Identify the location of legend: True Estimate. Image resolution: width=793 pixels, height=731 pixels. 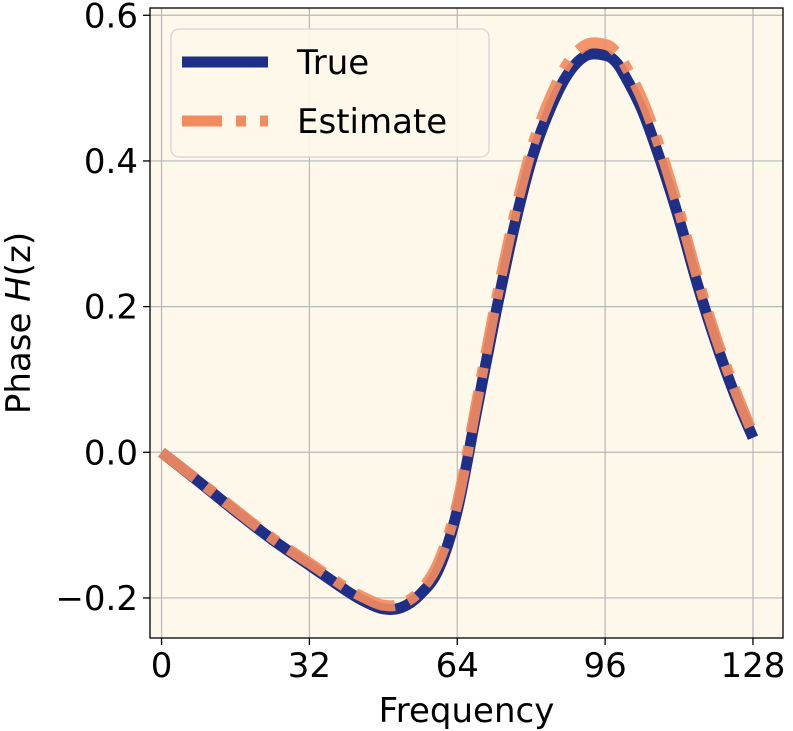
(330, 93).